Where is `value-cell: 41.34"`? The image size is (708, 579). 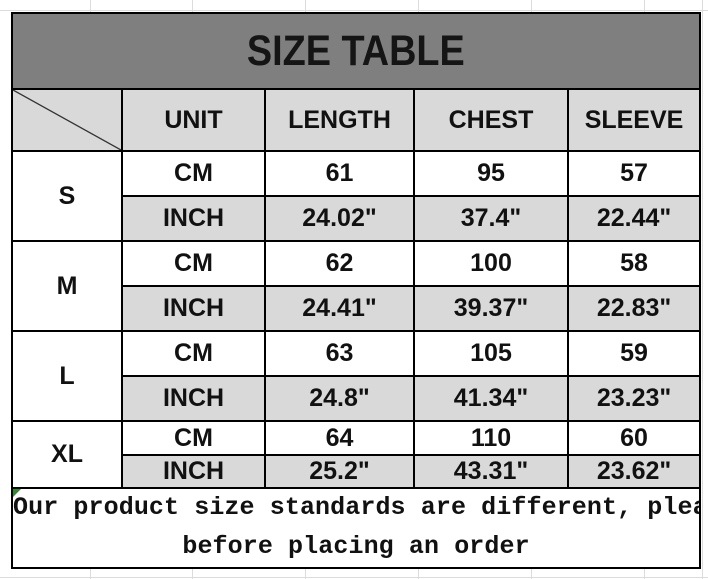
value-cell: 41.34" is located at coordinates (491, 398).